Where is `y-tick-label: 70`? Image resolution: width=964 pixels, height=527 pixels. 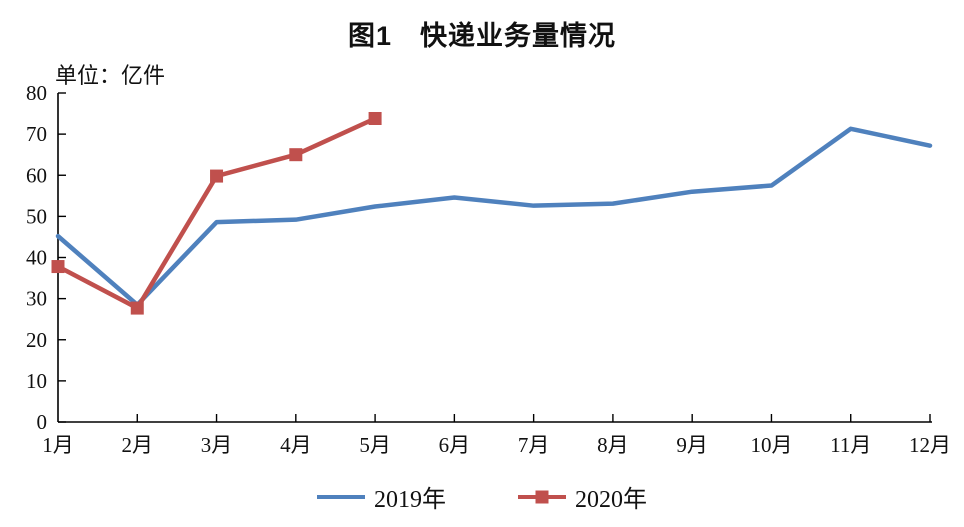
y-tick-label: 70 is located at coordinates (36, 134).